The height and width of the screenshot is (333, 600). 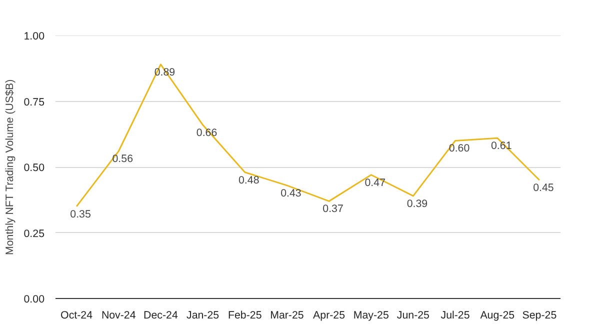 What do you see at coordinates (76, 316) in the screenshot?
I see `x-tick-label: Oct-24` at bounding box center [76, 316].